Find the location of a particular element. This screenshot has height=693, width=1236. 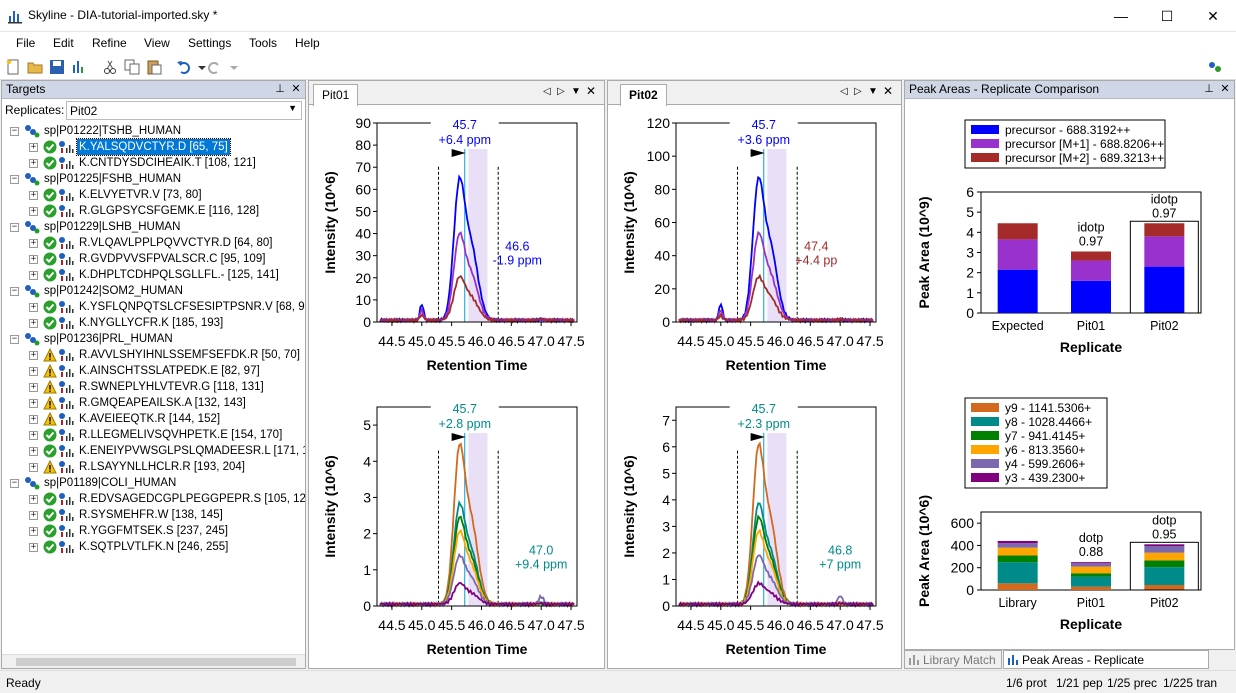

y-tick-label: 600 is located at coordinates (963, 523).